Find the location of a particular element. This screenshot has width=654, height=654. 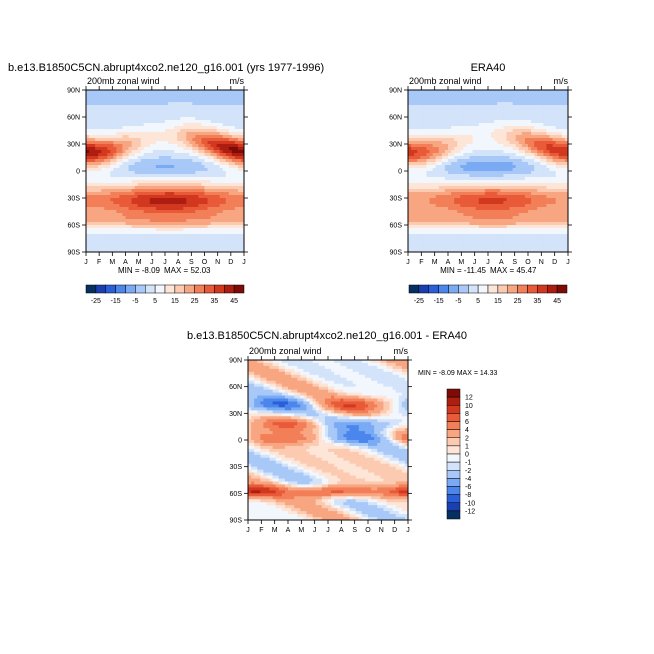

x-tick-label: J is located at coordinates (86, 262).